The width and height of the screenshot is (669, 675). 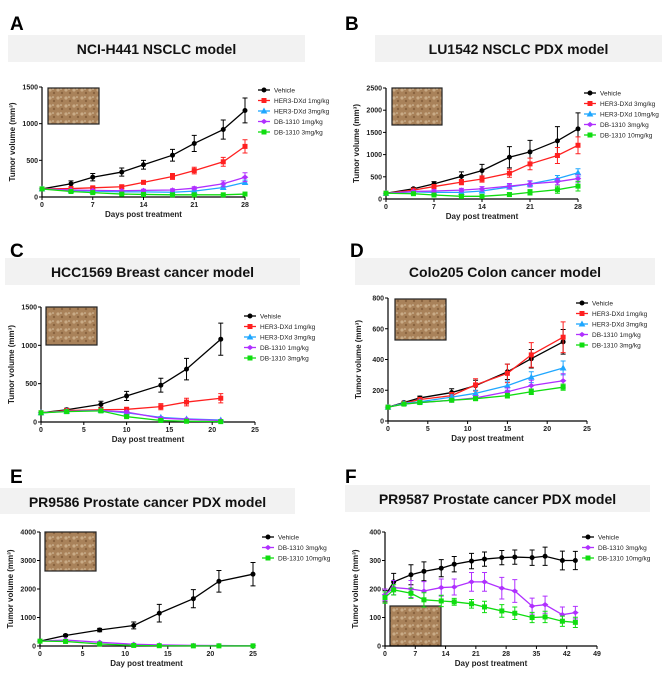 I want to click on y-tick-label: 600, so click(x=378, y=329).